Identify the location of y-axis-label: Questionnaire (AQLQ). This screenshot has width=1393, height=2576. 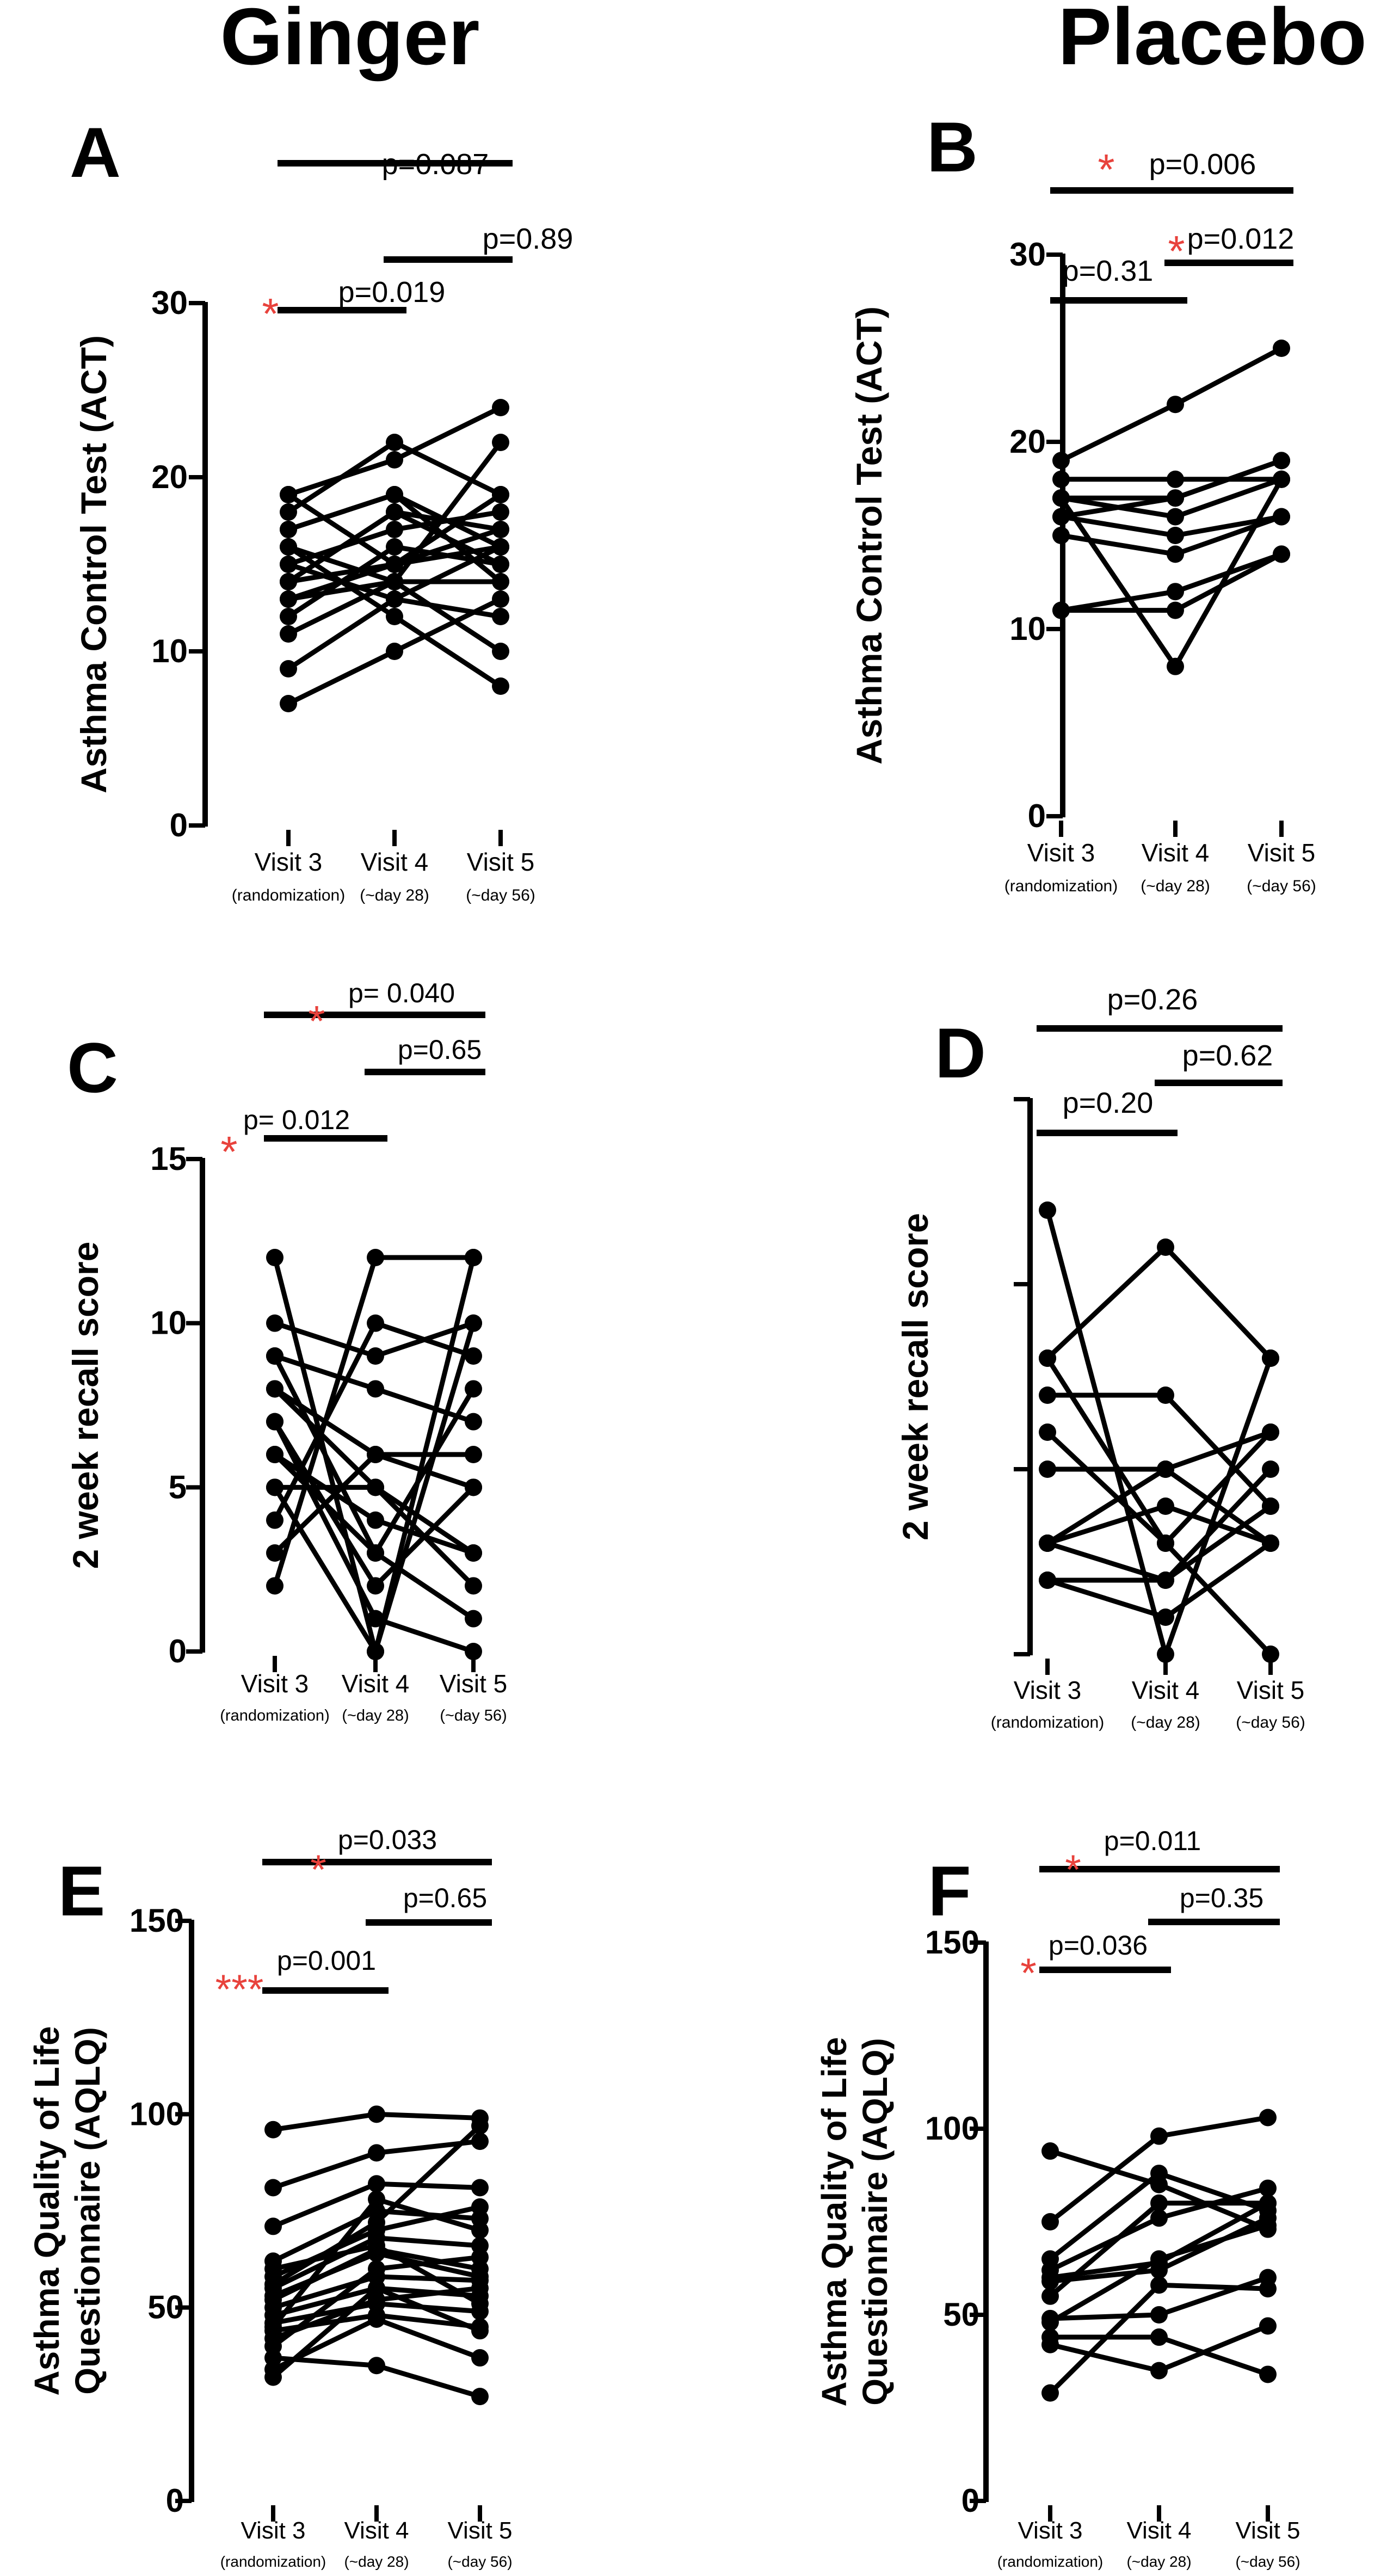
(875, 2222).